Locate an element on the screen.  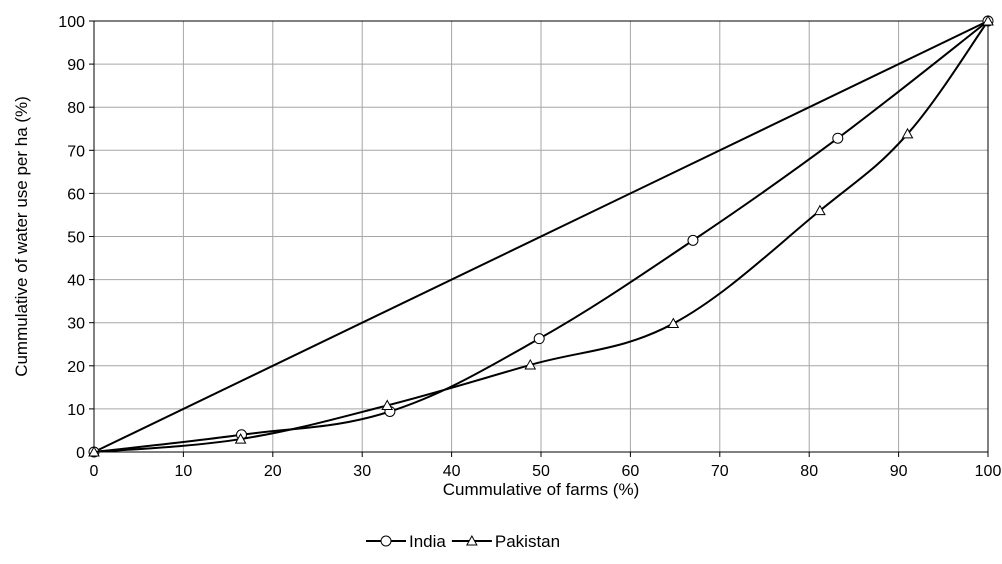
y-tick-label: 10 is located at coordinates (76, 410).